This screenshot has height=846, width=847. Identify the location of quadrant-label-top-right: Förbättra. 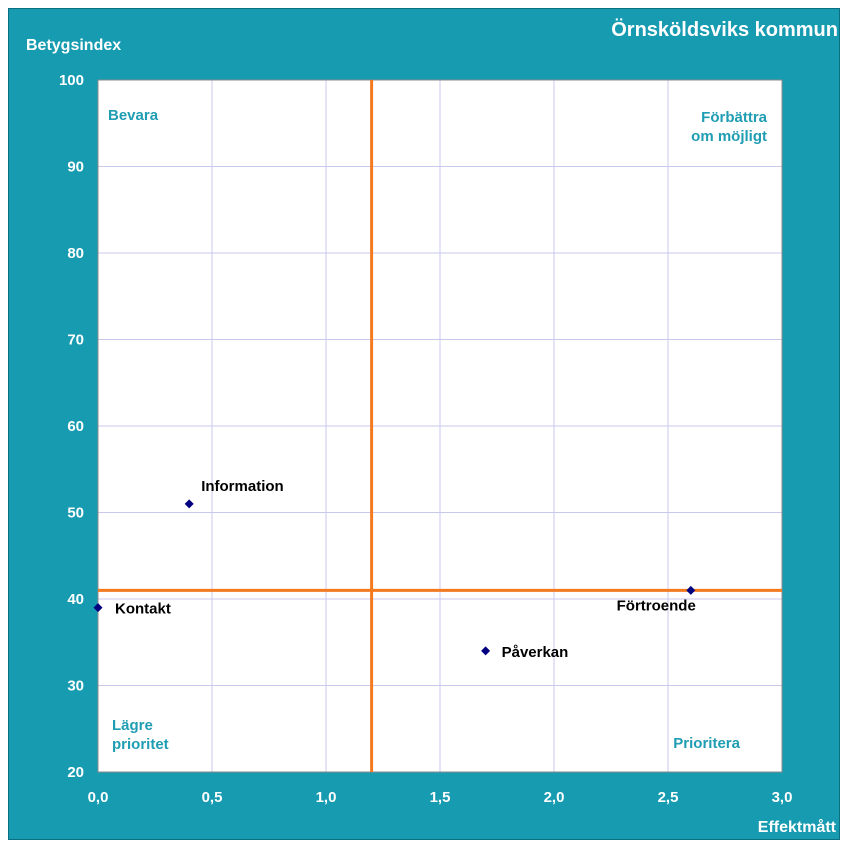
(734, 117).